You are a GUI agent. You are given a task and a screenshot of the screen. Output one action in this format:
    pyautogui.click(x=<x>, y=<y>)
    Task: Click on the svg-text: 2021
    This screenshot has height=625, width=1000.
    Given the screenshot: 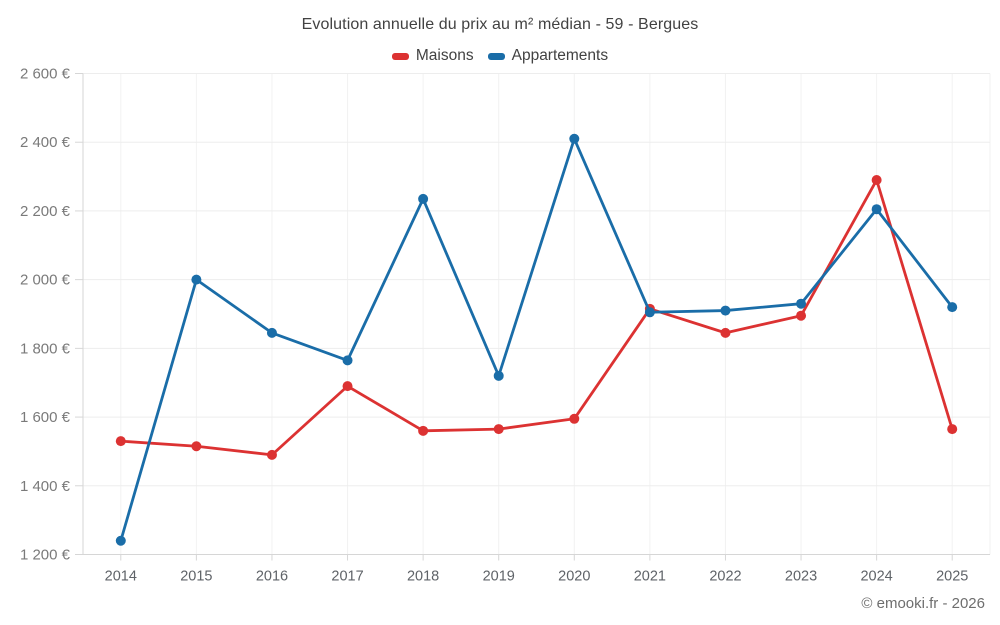 What is the action you would take?
    pyautogui.click(x=650, y=577)
    